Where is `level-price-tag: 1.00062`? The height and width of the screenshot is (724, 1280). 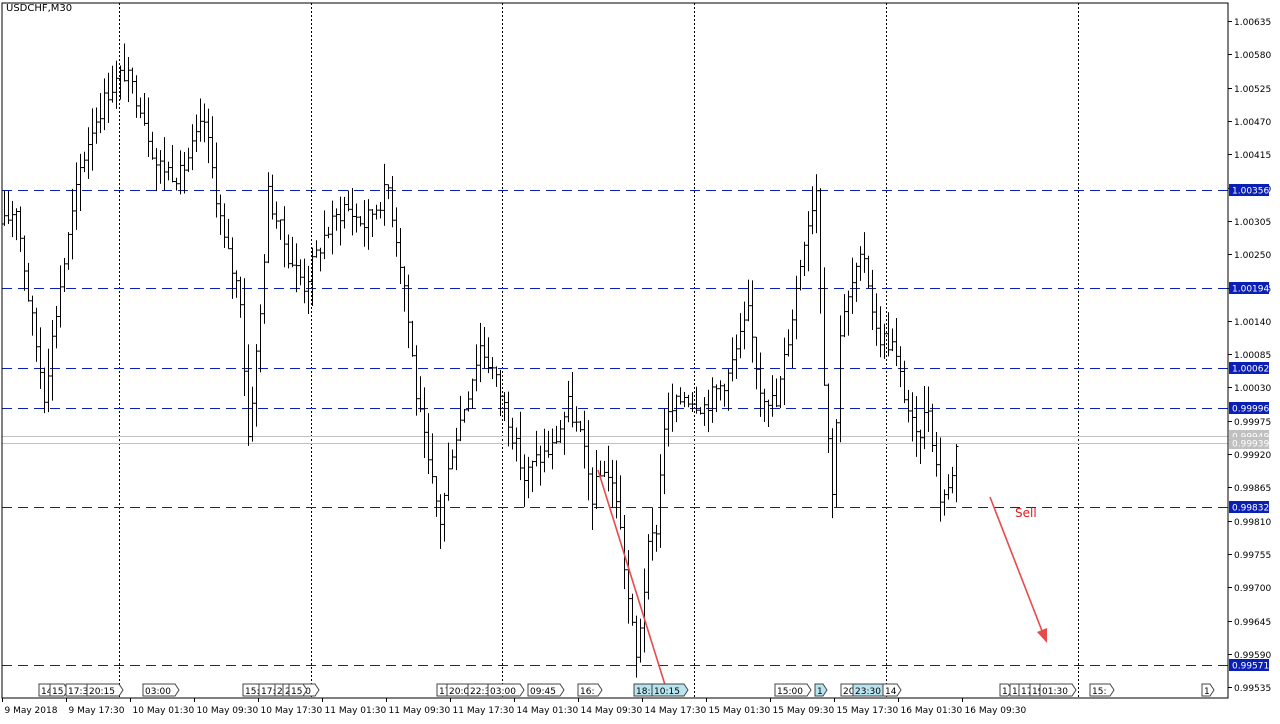 level-price-tag: 1.00062 is located at coordinates (1249, 368).